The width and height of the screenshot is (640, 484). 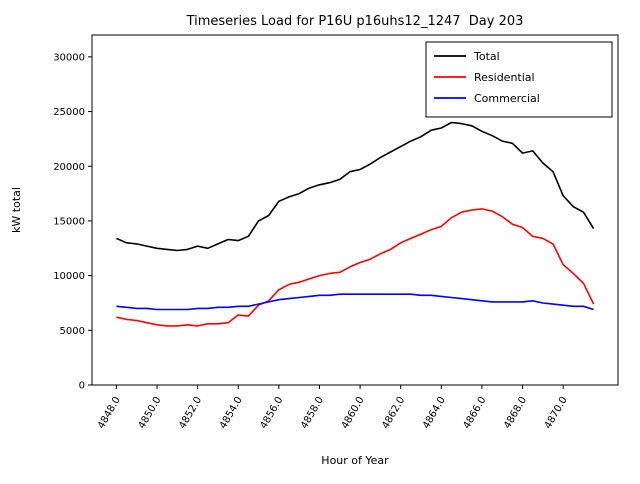 I want to click on x-axis-label: Hour of Year, so click(x=355, y=460).